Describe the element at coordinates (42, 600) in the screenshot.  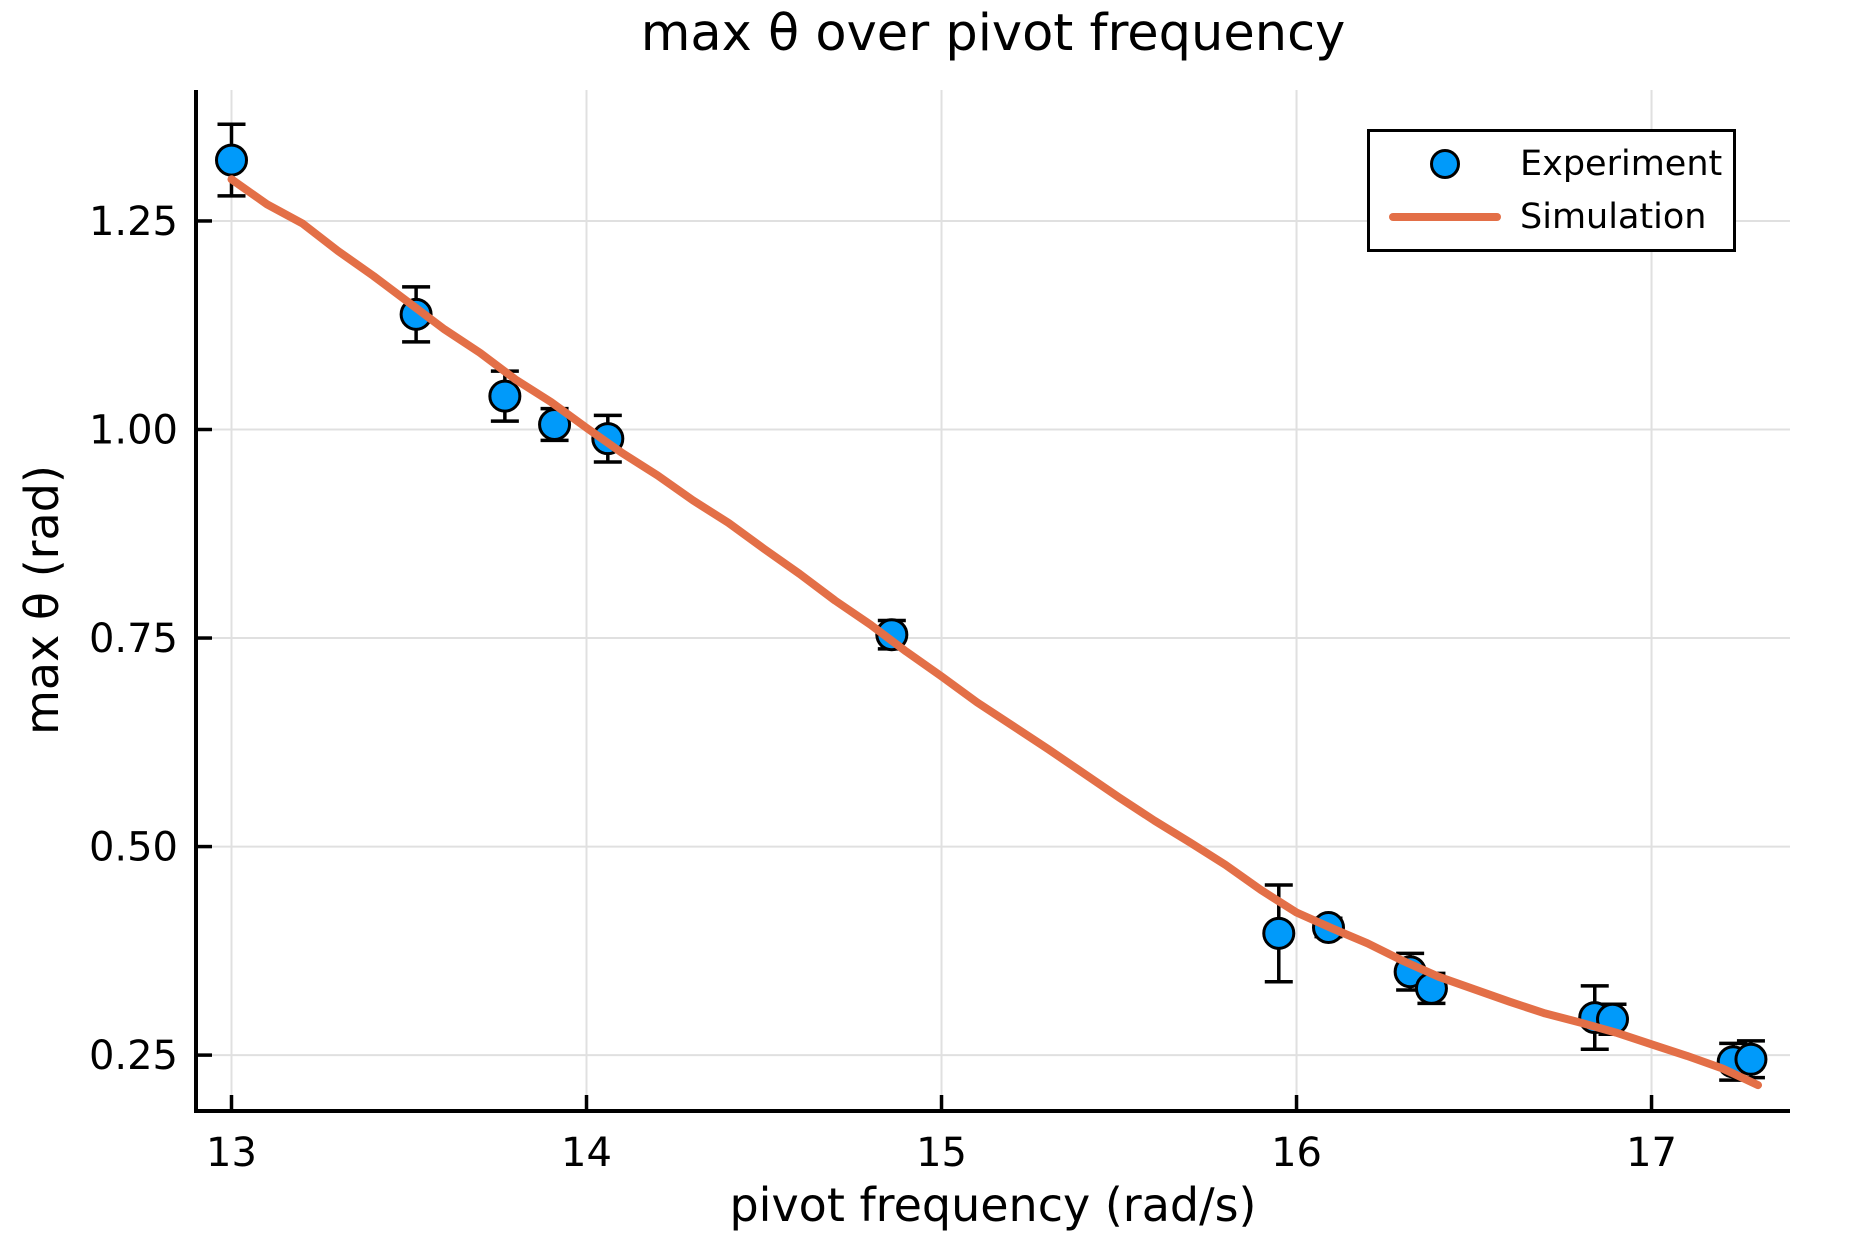
I see `y-axis-label: max θ (rad)` at that location.